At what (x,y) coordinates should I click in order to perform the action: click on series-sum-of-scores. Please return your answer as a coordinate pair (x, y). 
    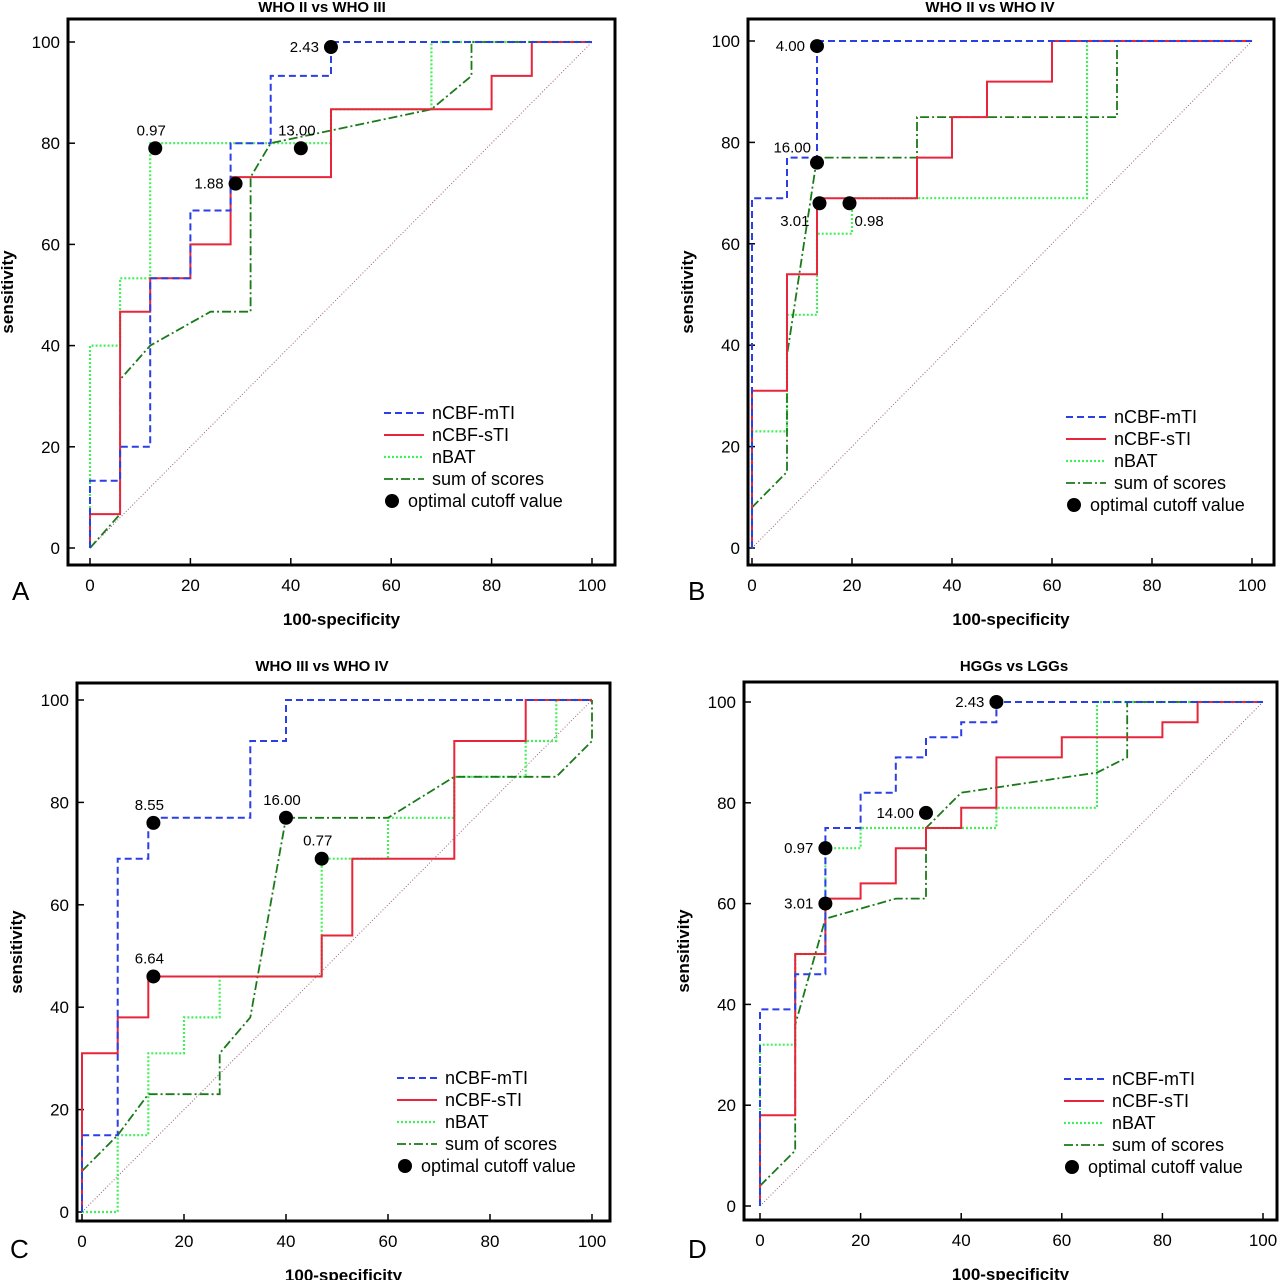
    Looking at the image, I should click on (337, 936).